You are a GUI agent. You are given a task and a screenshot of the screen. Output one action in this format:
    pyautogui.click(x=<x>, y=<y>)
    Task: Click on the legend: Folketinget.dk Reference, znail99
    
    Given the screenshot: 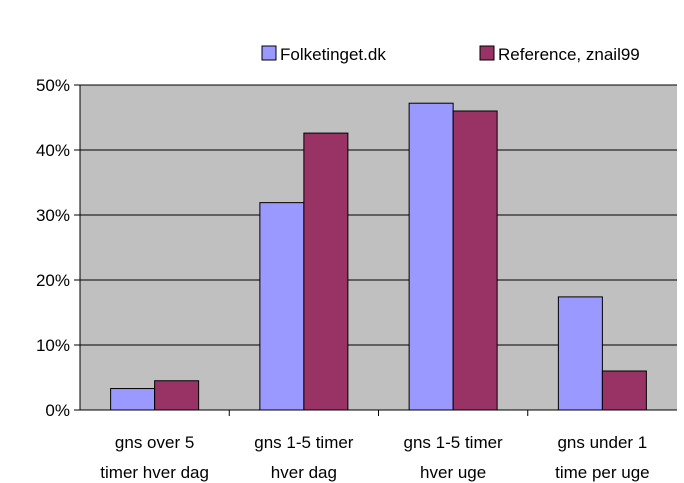 What is the action you would take?
    pyautogui.click(x=455, y=57)
    